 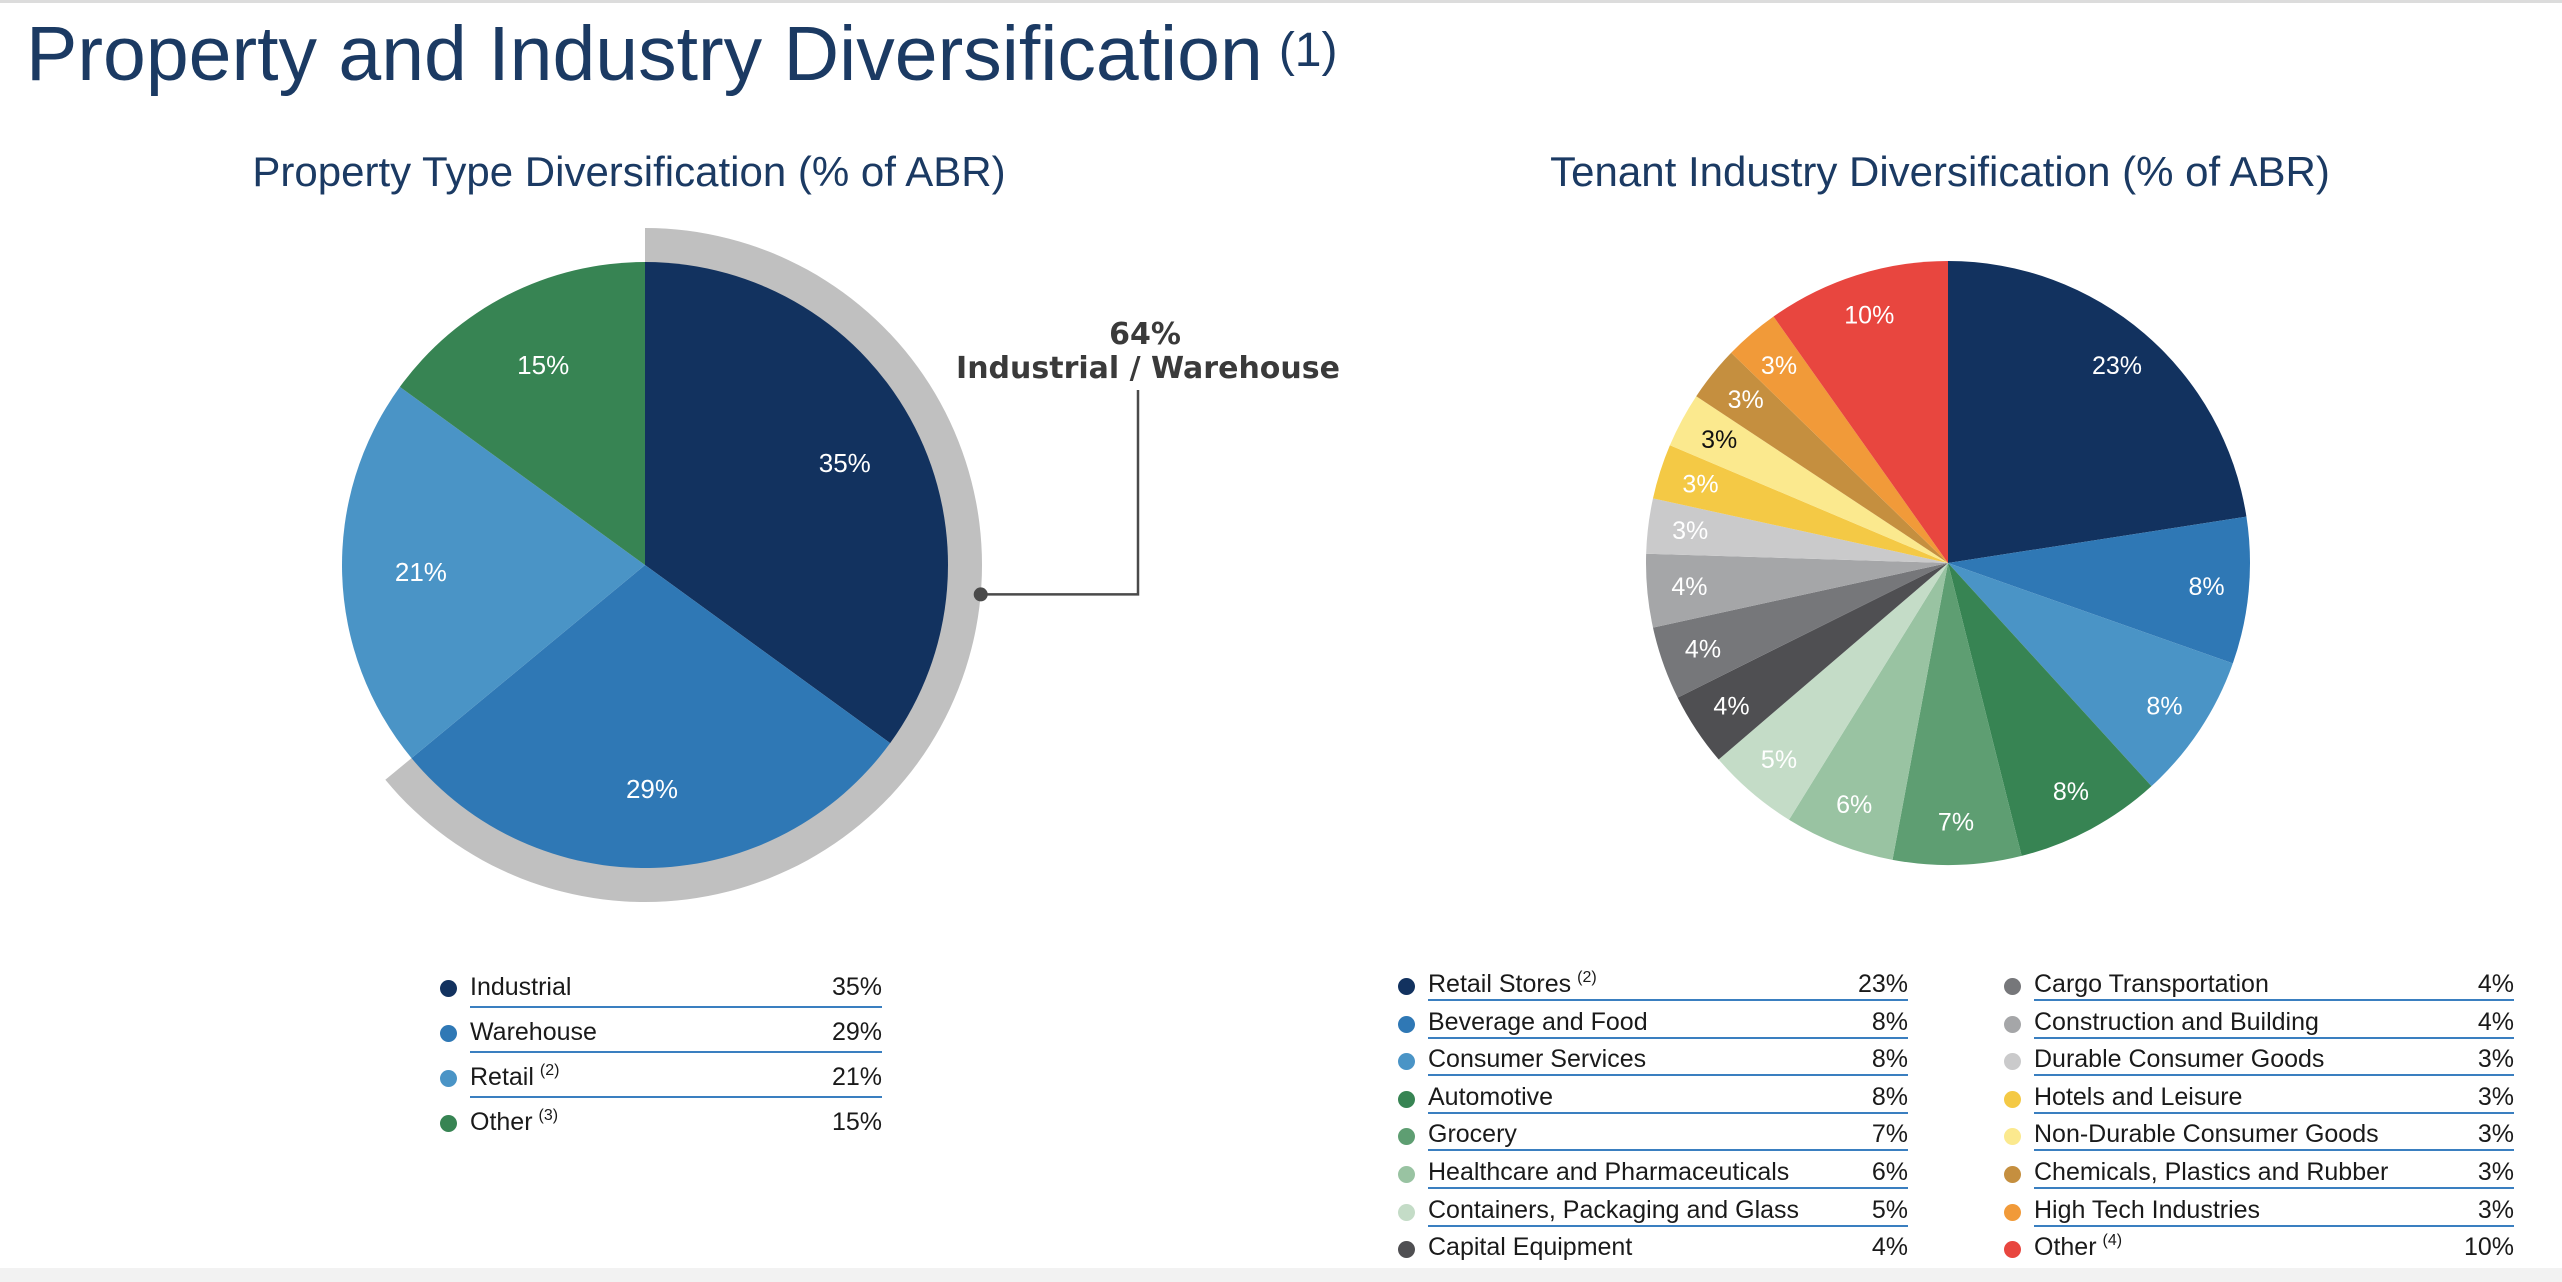 I want to click on footer-band, so click(x=1281, y=1275).